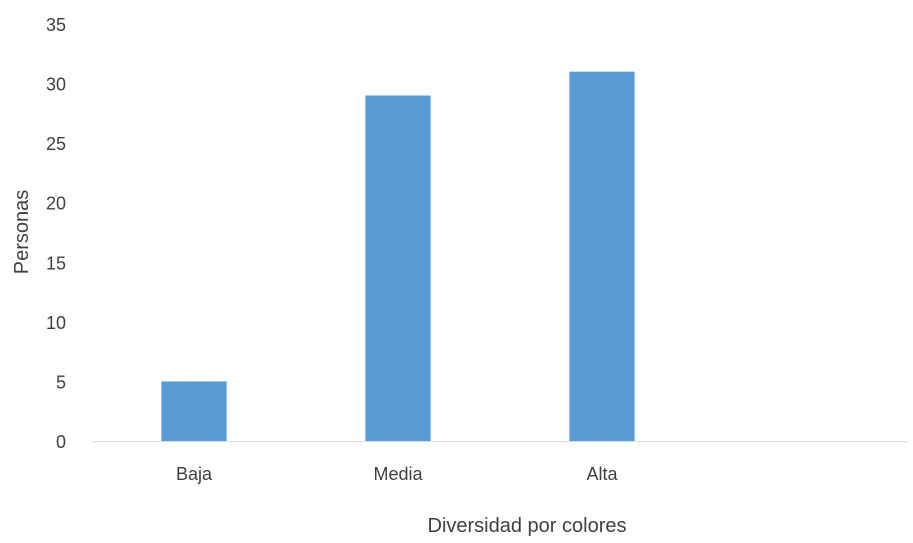  I want to click on x-axis-label: Diversidad por colores, so click(527, 526).